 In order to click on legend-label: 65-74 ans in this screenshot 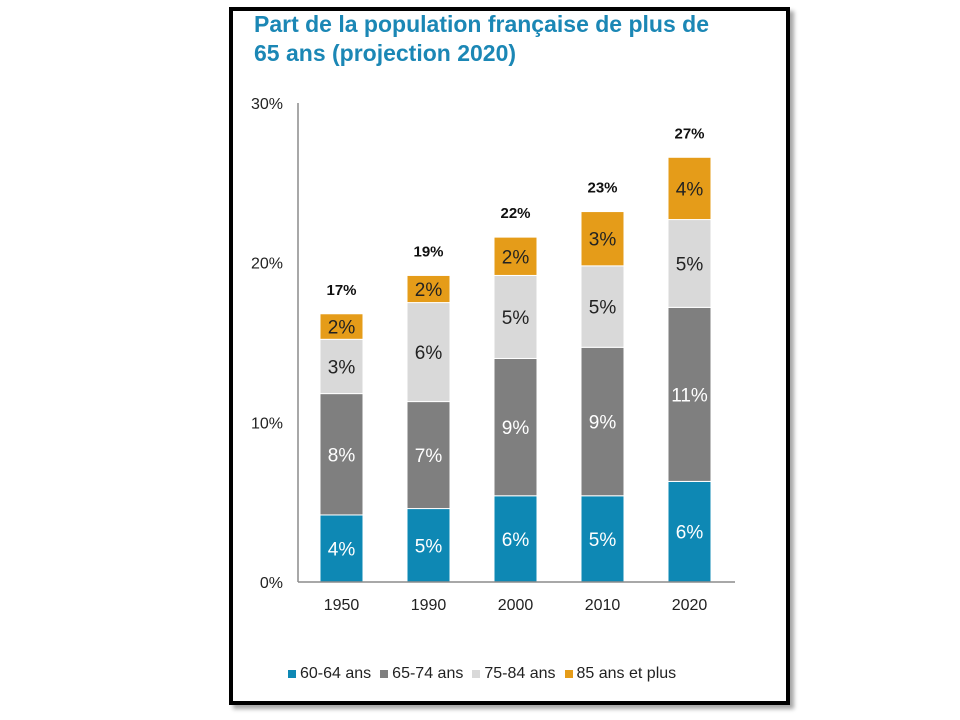, I will do `click(428, 673)`.